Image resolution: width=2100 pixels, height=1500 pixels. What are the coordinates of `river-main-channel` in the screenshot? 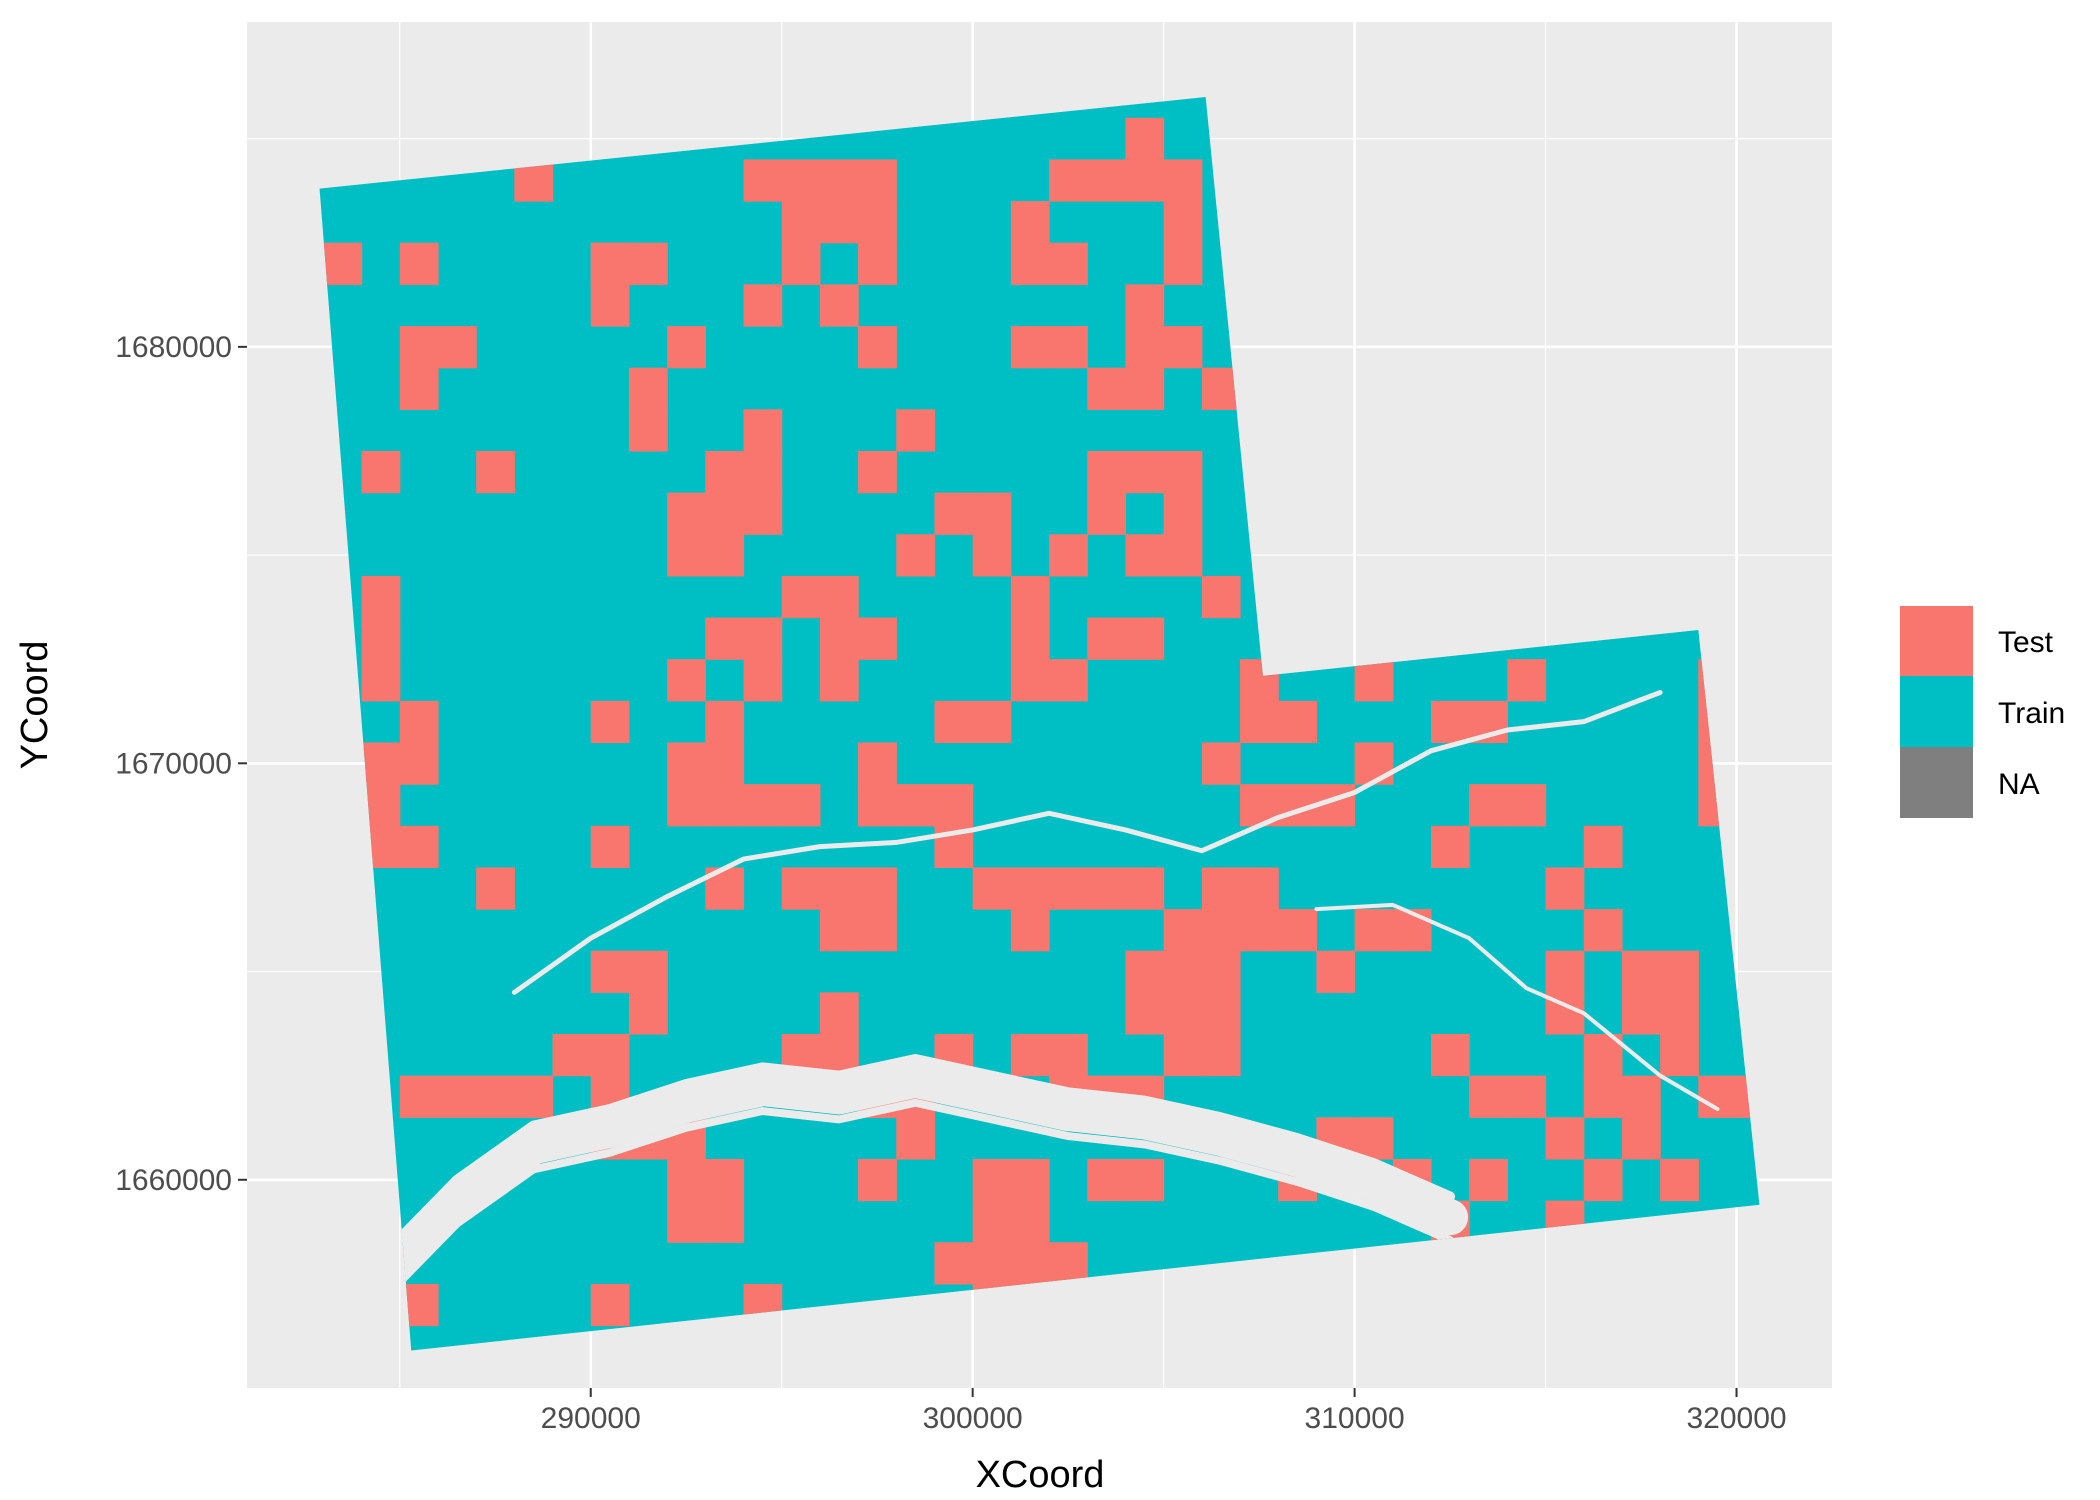 It's located at (923, 1150).